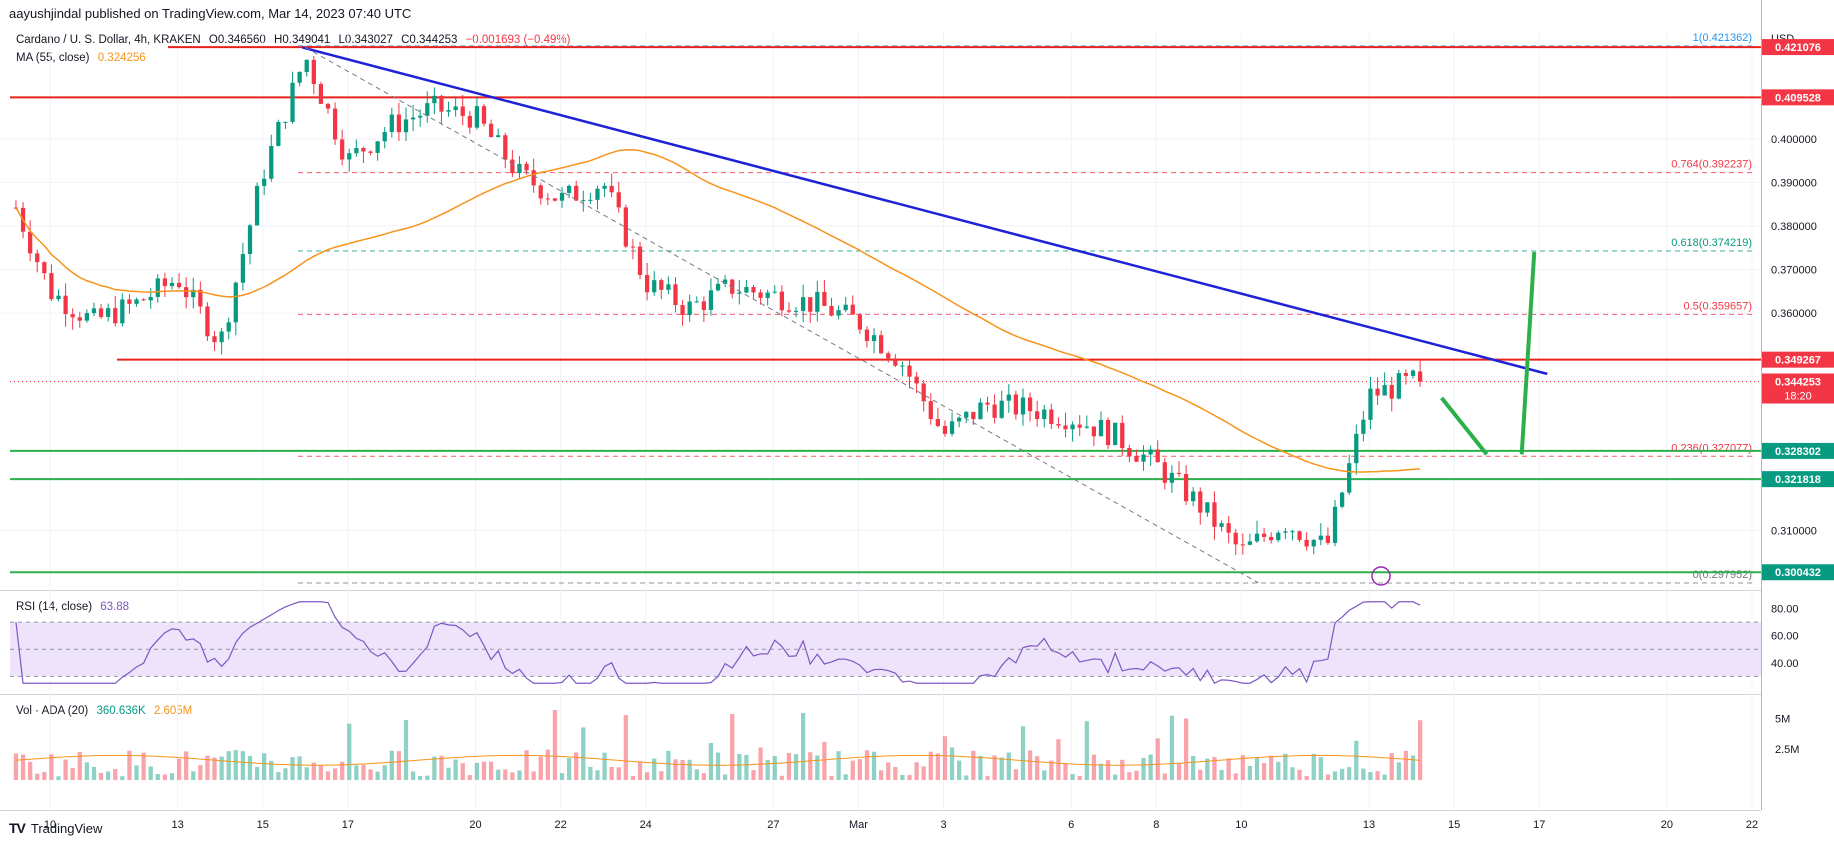  I want to click on symbol-name: Cardano / U. S. Dollar, 4h, KRAKEN, so click(108, 40).